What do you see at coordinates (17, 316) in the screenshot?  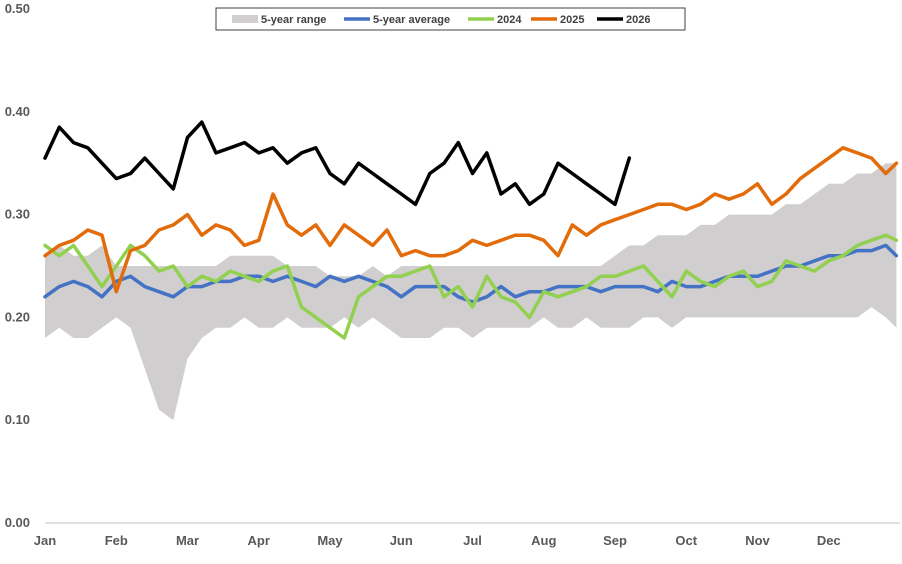 I see `y-tick-label: 0.20` at bounding box center [17, 316].